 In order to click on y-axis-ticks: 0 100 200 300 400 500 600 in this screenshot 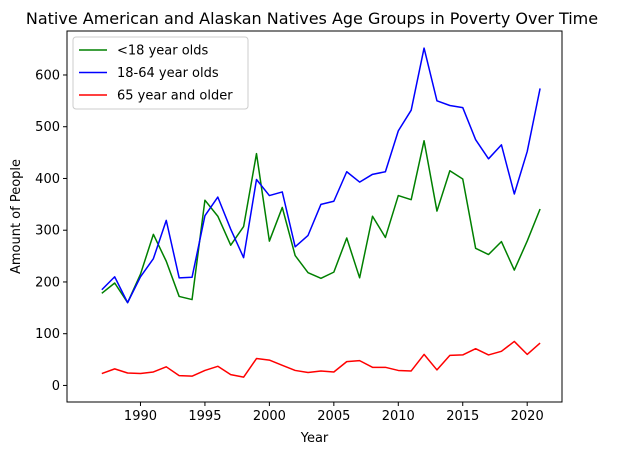, I will do `click(51, 231)`.